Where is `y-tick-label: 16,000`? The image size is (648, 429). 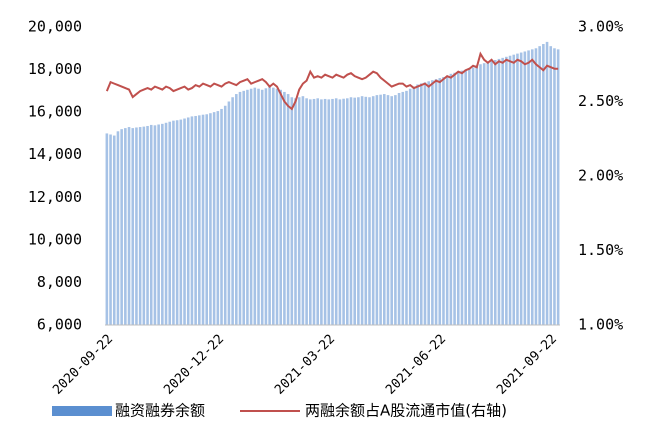 y-tick-label: 16,000 is located at coordinates (55, 112).